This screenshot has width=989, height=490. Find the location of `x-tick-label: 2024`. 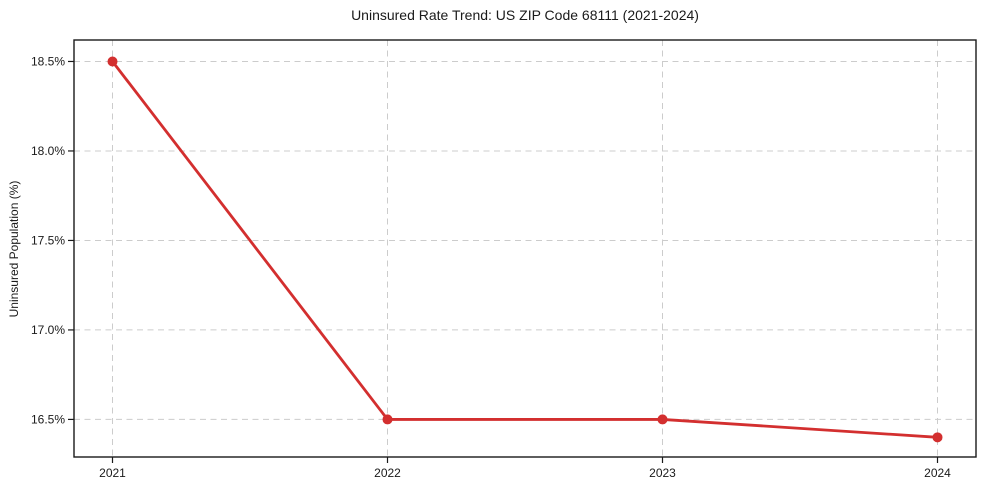

x-tick-label: 2024 is located at coordinates (937, 473).